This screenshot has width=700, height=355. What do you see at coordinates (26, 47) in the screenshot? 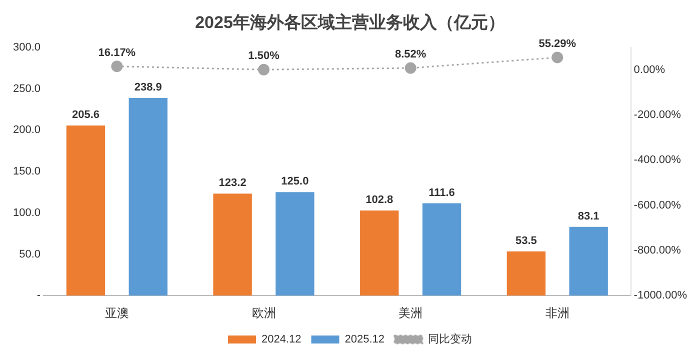
I see `y-tick-label: 300.0` at bounding box center [26, 47].